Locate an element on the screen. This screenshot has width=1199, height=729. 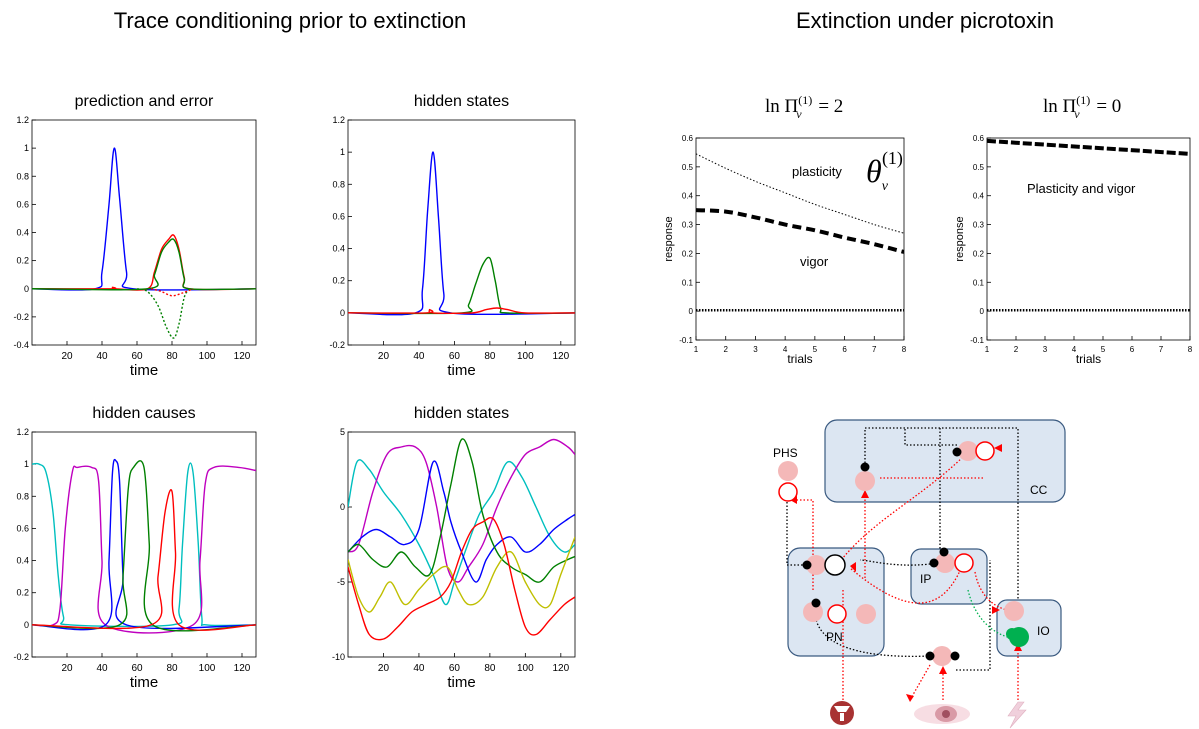
x-tick-label: 6 is located at coordinates (844, 349).